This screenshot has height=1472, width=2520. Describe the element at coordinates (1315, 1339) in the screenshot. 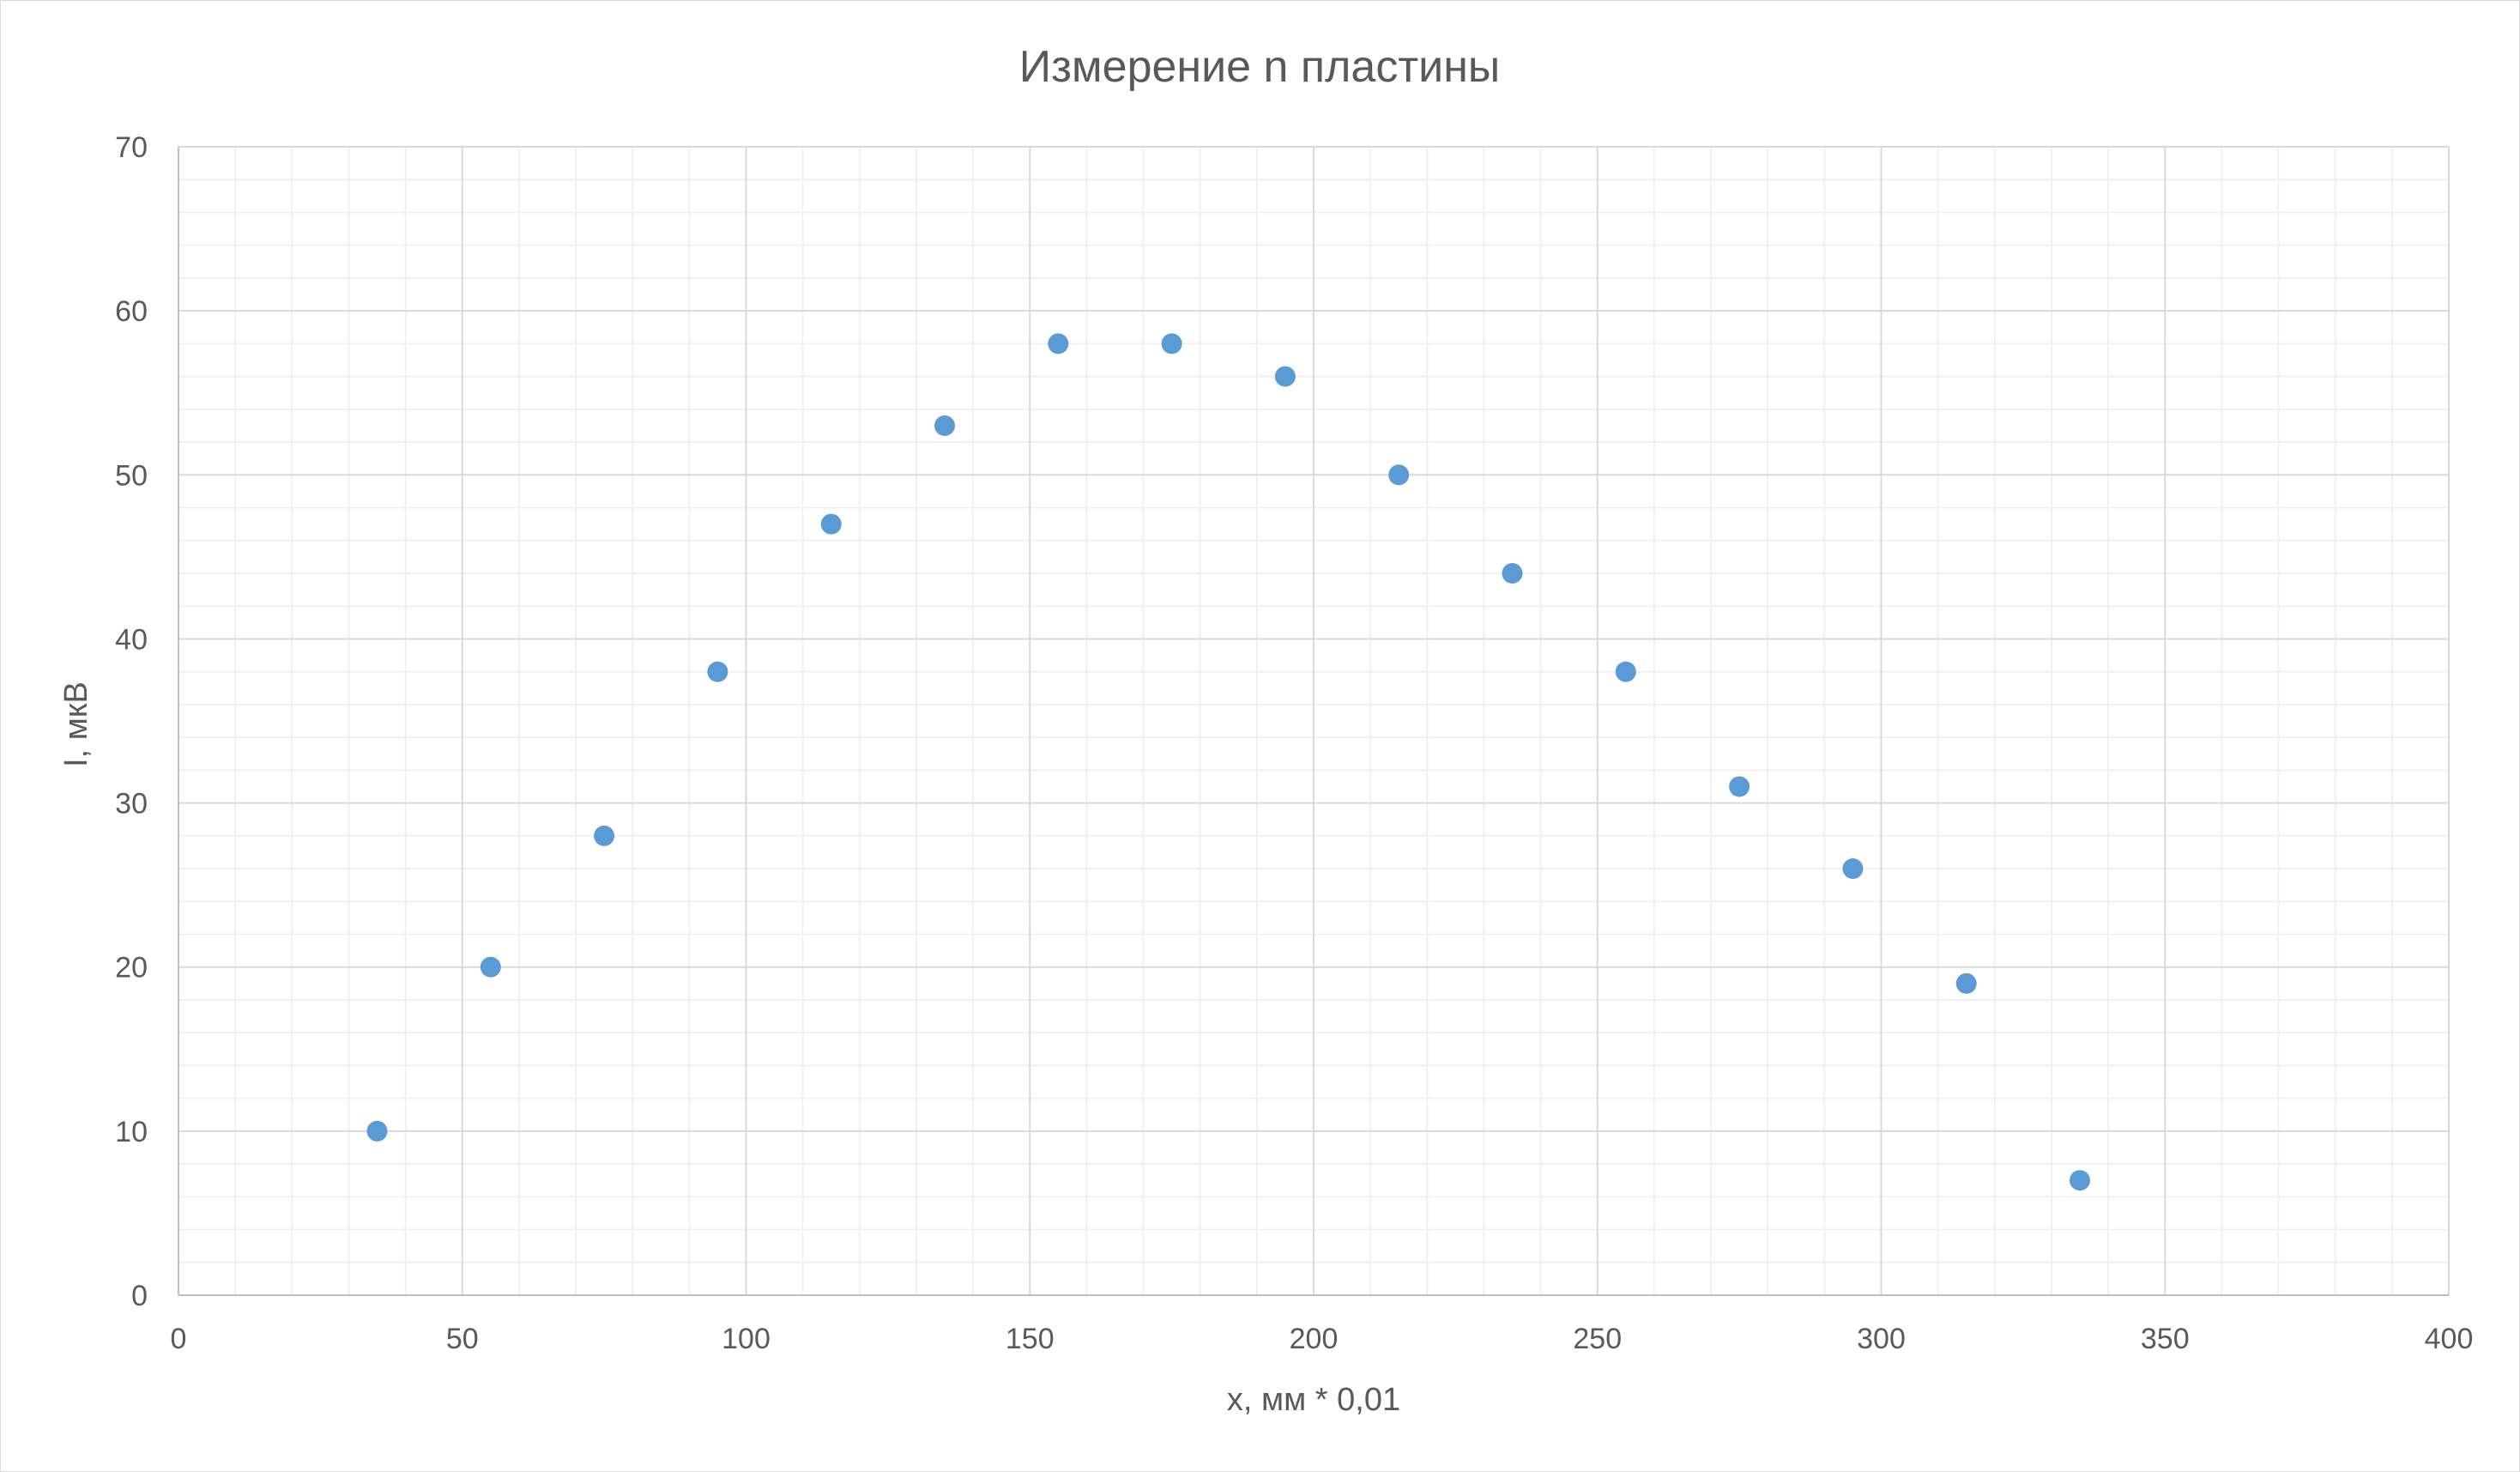

I see `x-tick-label: 200` at that location.